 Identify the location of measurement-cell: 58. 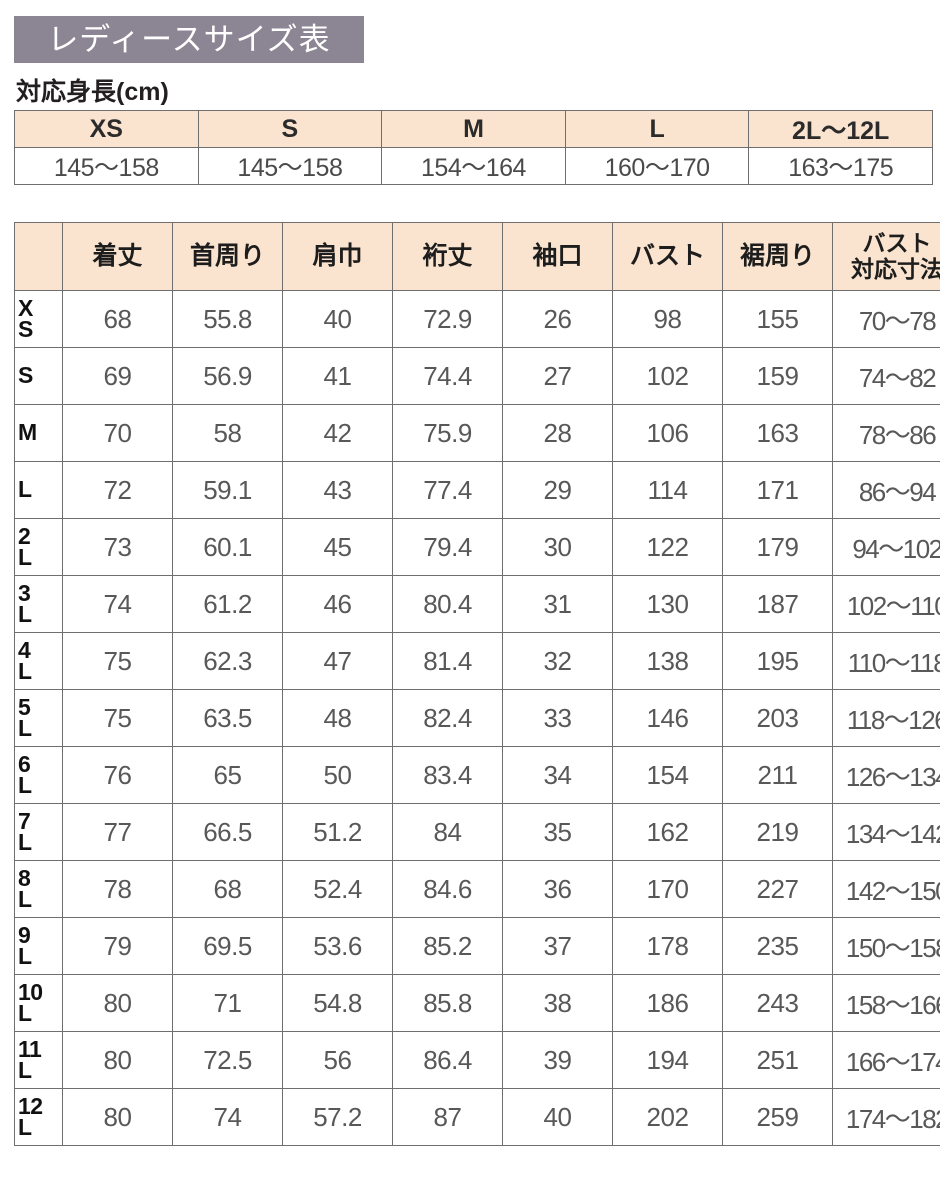
(227, 433).